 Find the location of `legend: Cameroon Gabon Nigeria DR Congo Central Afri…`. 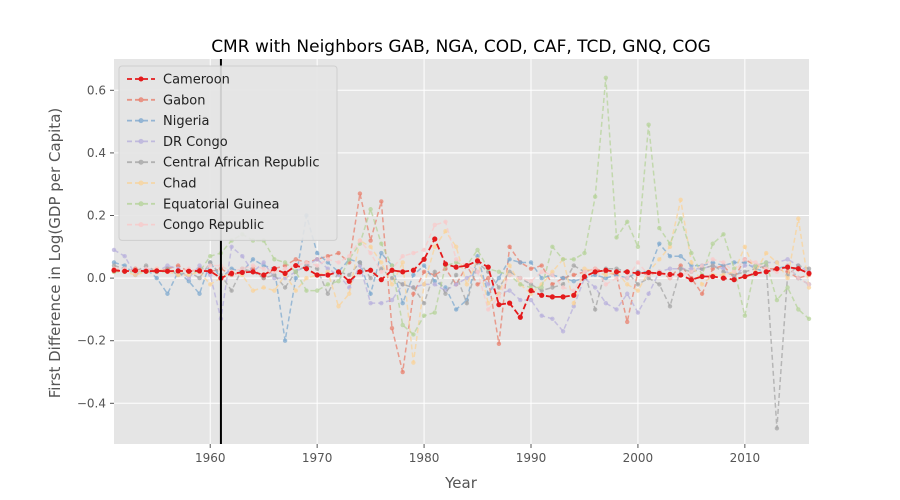

legend: Cameroon Gabon Nigeria DR Congo Central Afri… is located at coordinates (228, 153).